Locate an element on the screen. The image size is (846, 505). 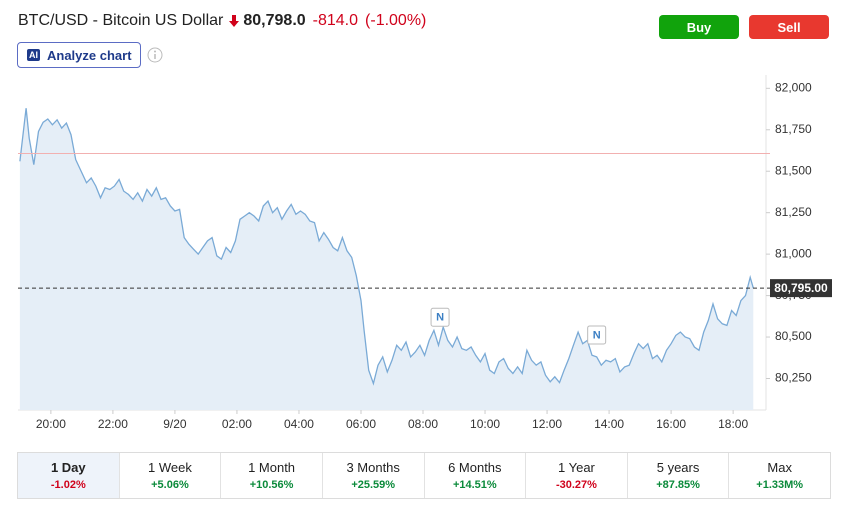
period-change: +5.06% is located at coordinates (170, 485).